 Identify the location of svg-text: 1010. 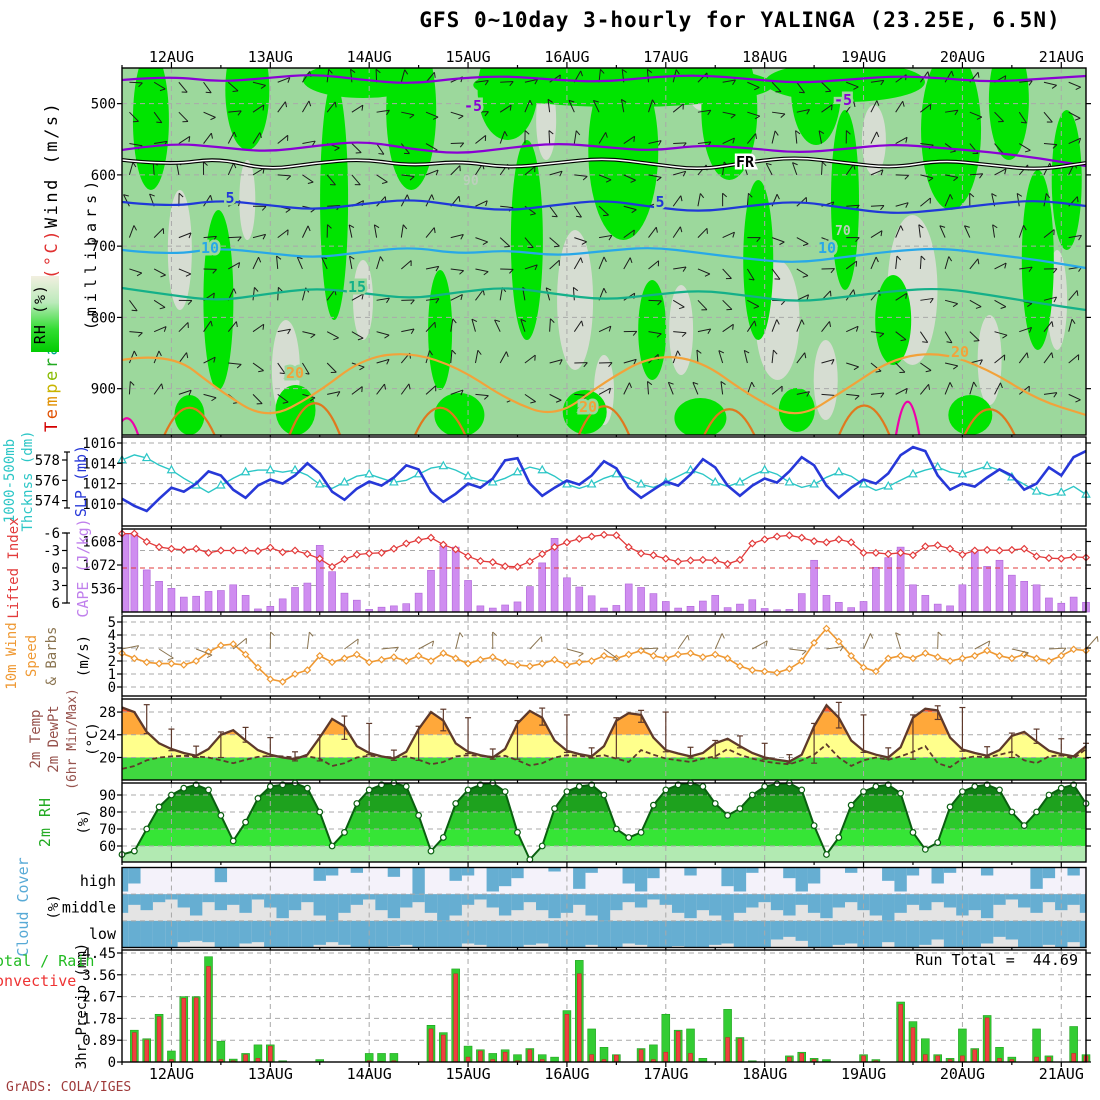
(99, 505).